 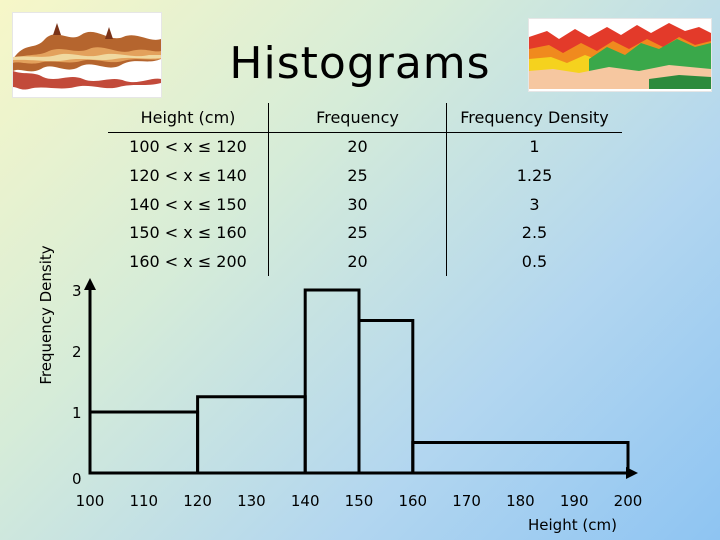 I want to click on x-tick-label: 180, so click(x=520, y=501).